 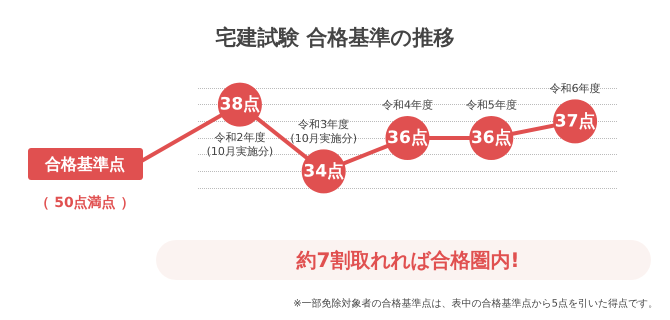 What do you see at coordinates (407, 105) in the screenshot?
I see `x-tick-label: 令和4年度` at bounding box center [407, 105].